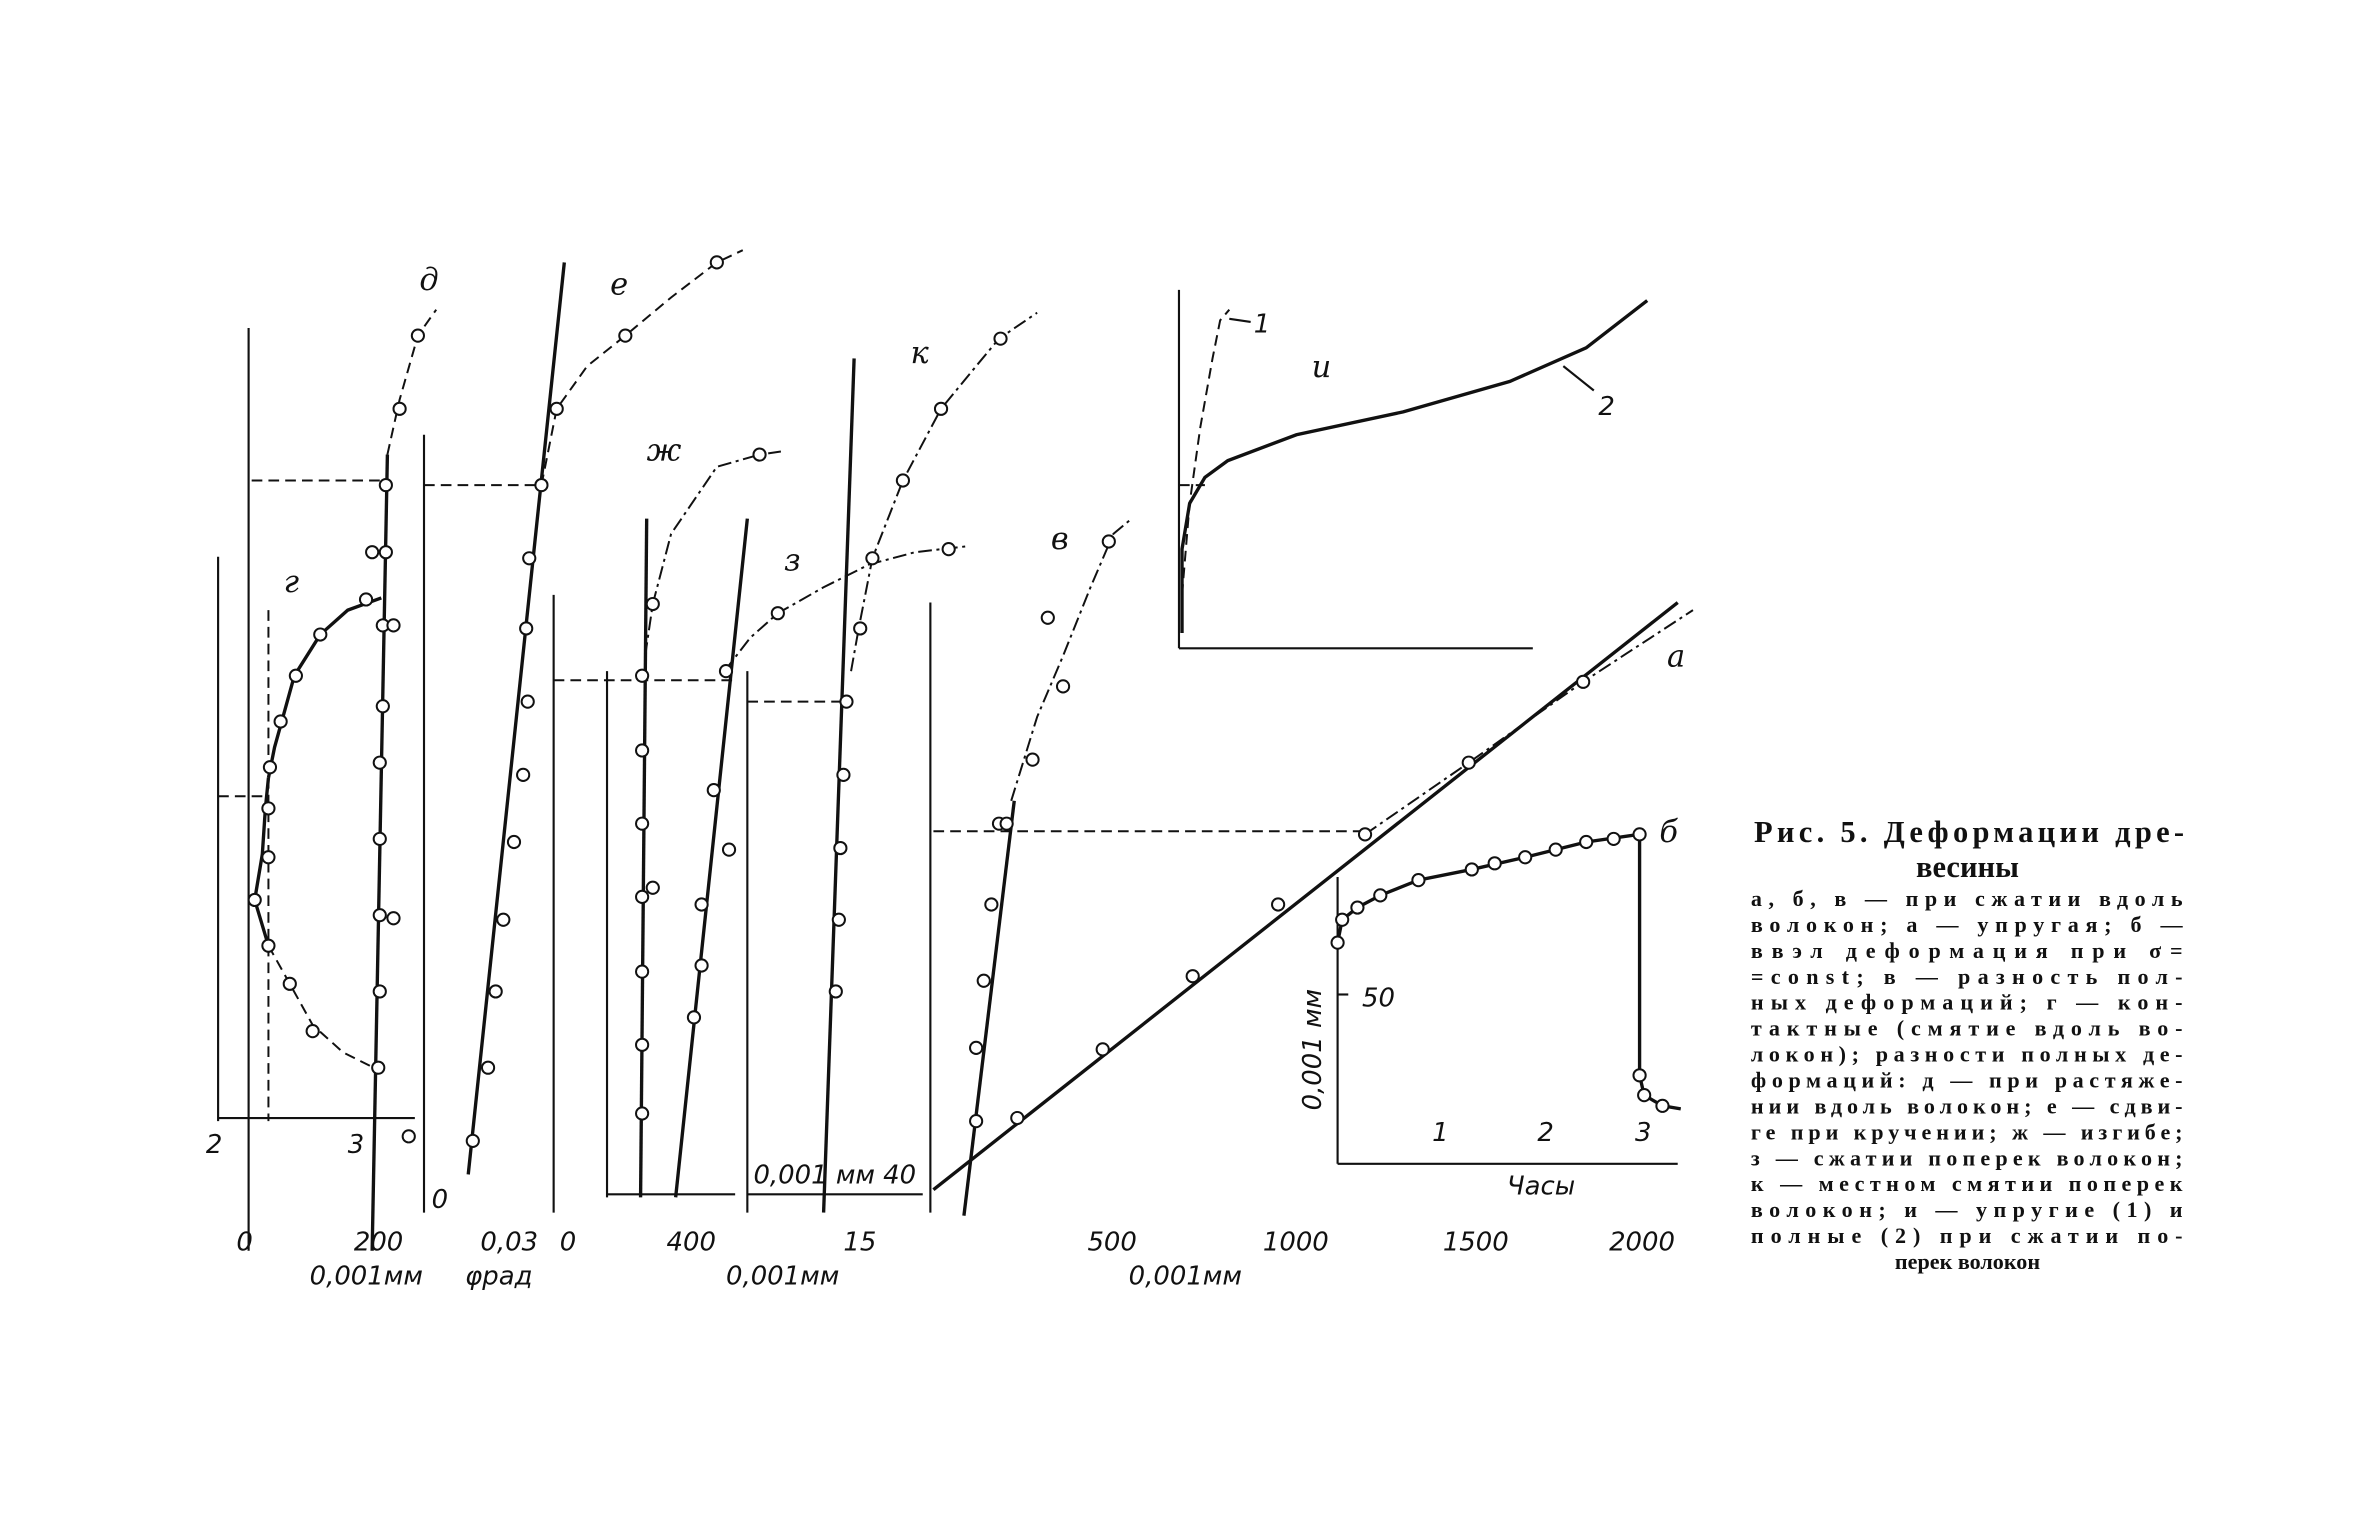  Describe the element at coordinates (920, 353) in the screenshot. I see `panel-label: к` at that location.